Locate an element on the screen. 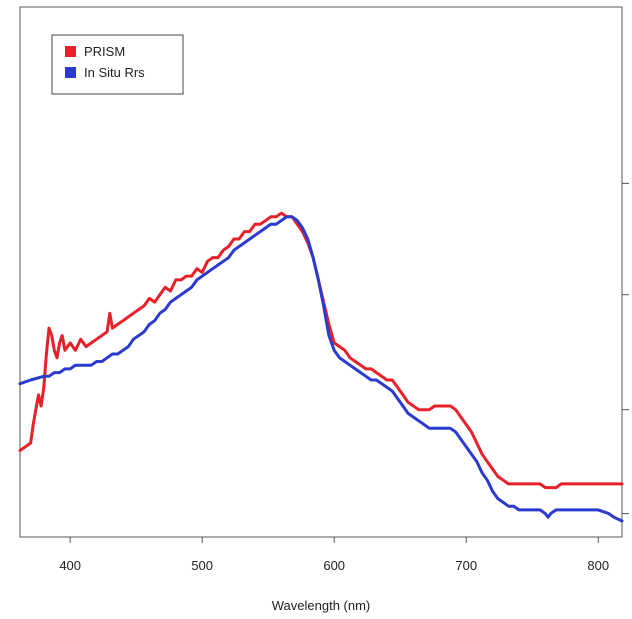  x-tick-label-800: 800 is located at coordinates (598, 565).